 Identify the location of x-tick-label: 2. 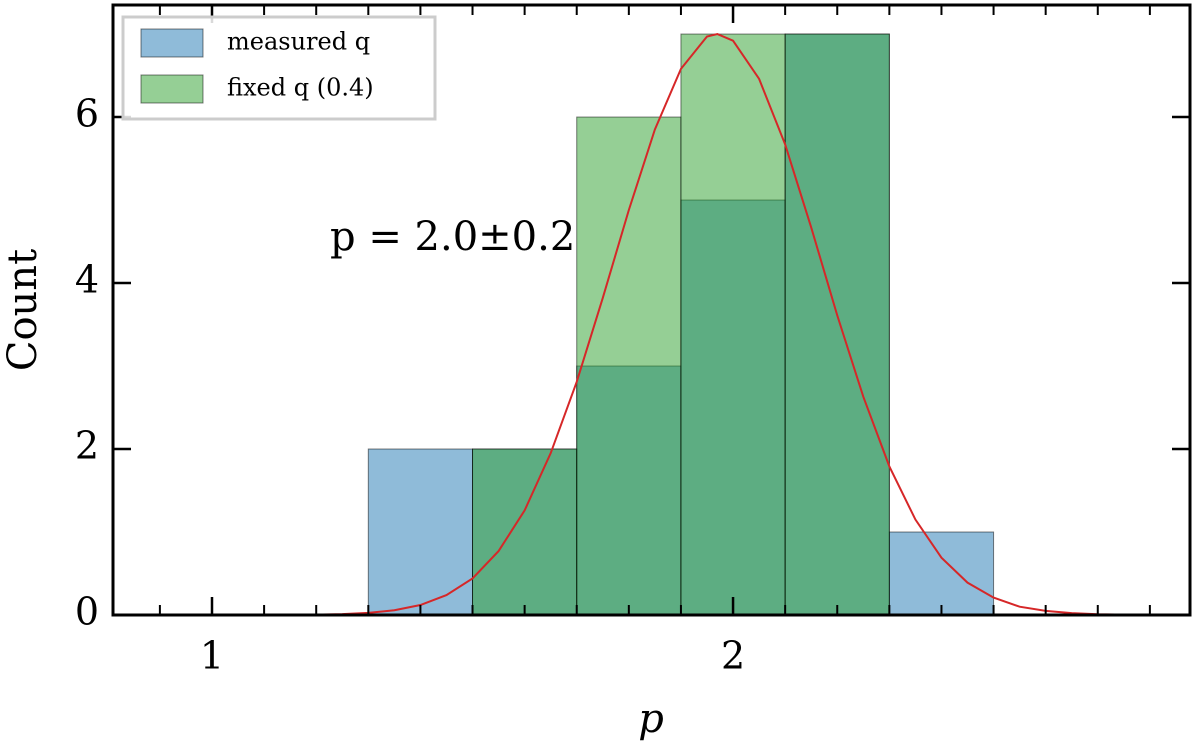
(733, 656).